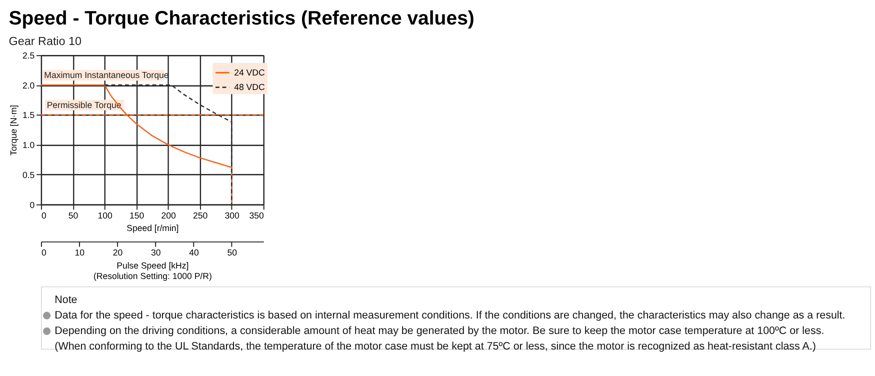 The width and height of the screenshot is (875, 376). Describe the element at coordinates (28, 85) in the screenshot. I see `y-tick-label: 2.0` at that location.